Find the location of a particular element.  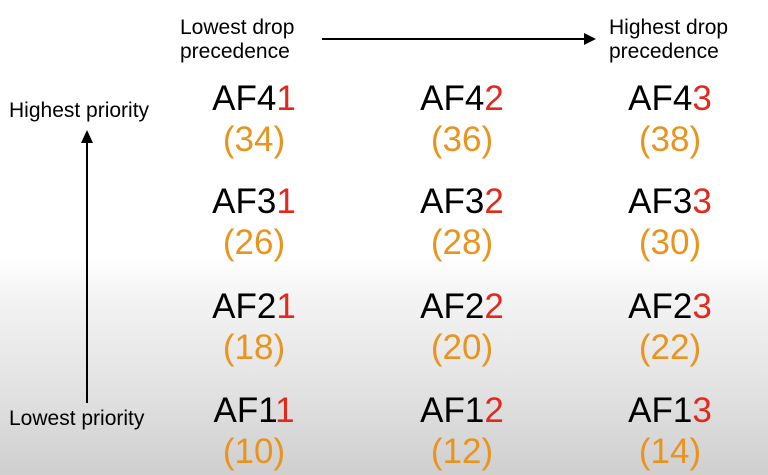

dscp-value: (30) is located at coordinates (670, 242).